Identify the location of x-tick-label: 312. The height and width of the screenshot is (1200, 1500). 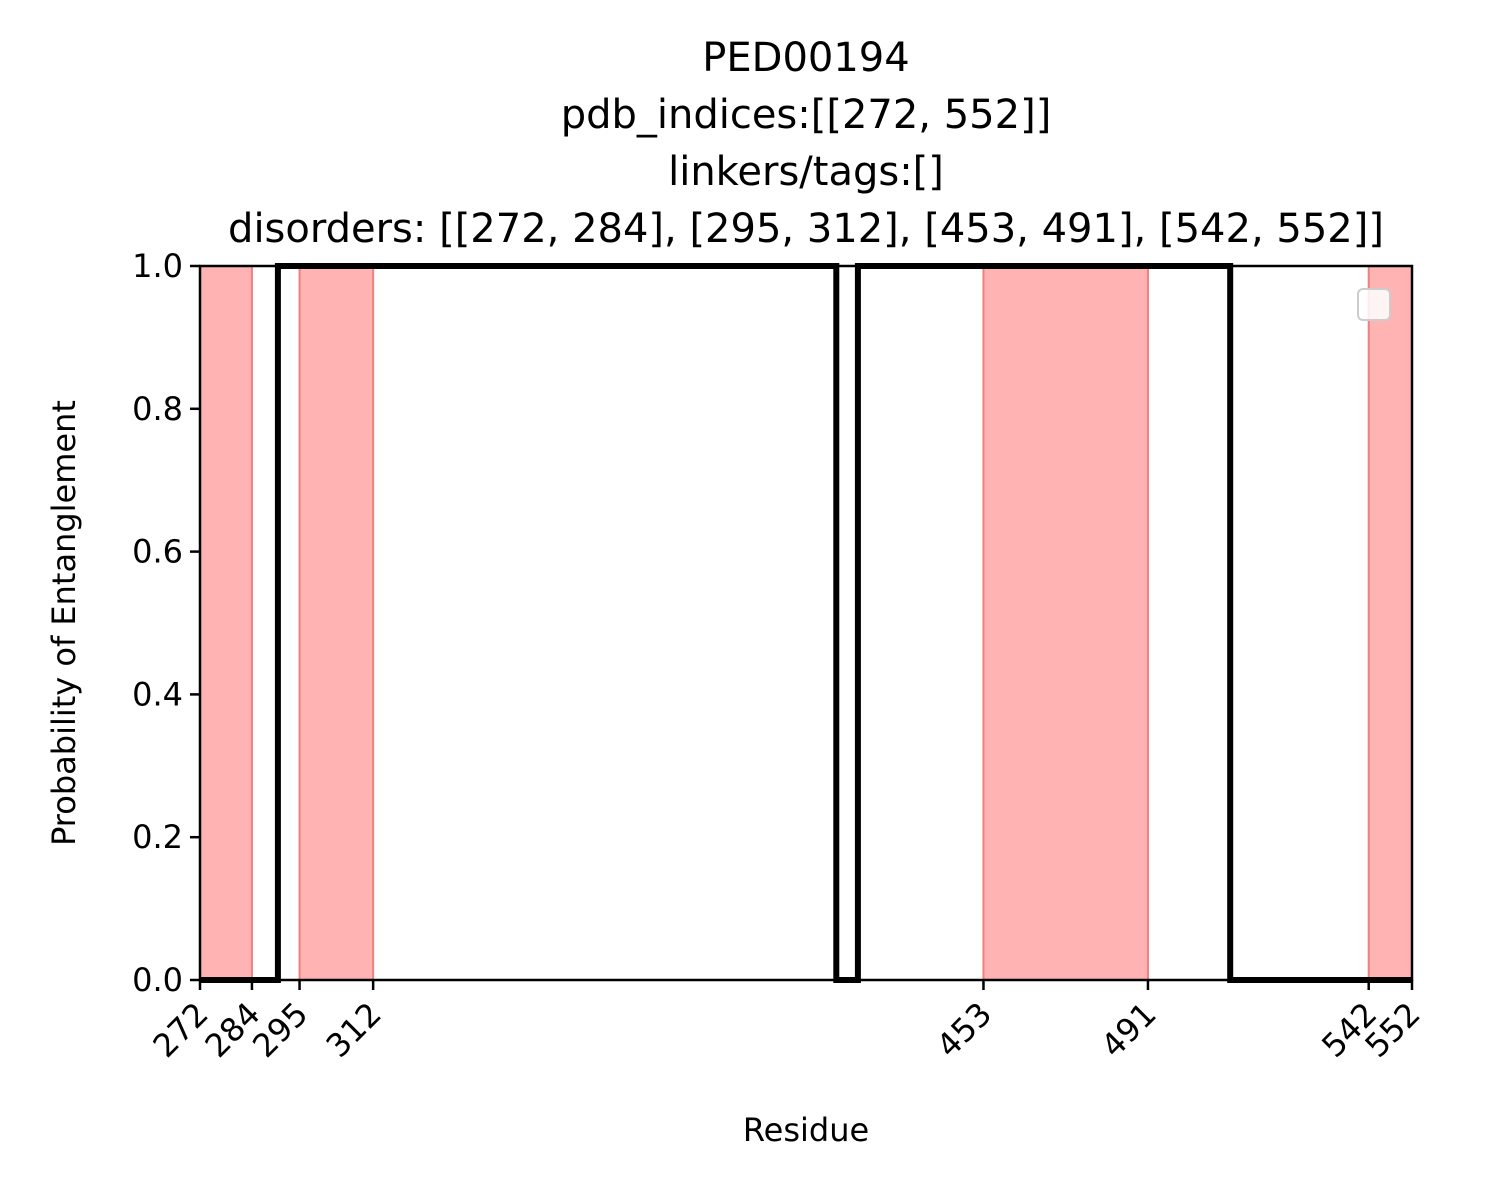
(354, 1030).